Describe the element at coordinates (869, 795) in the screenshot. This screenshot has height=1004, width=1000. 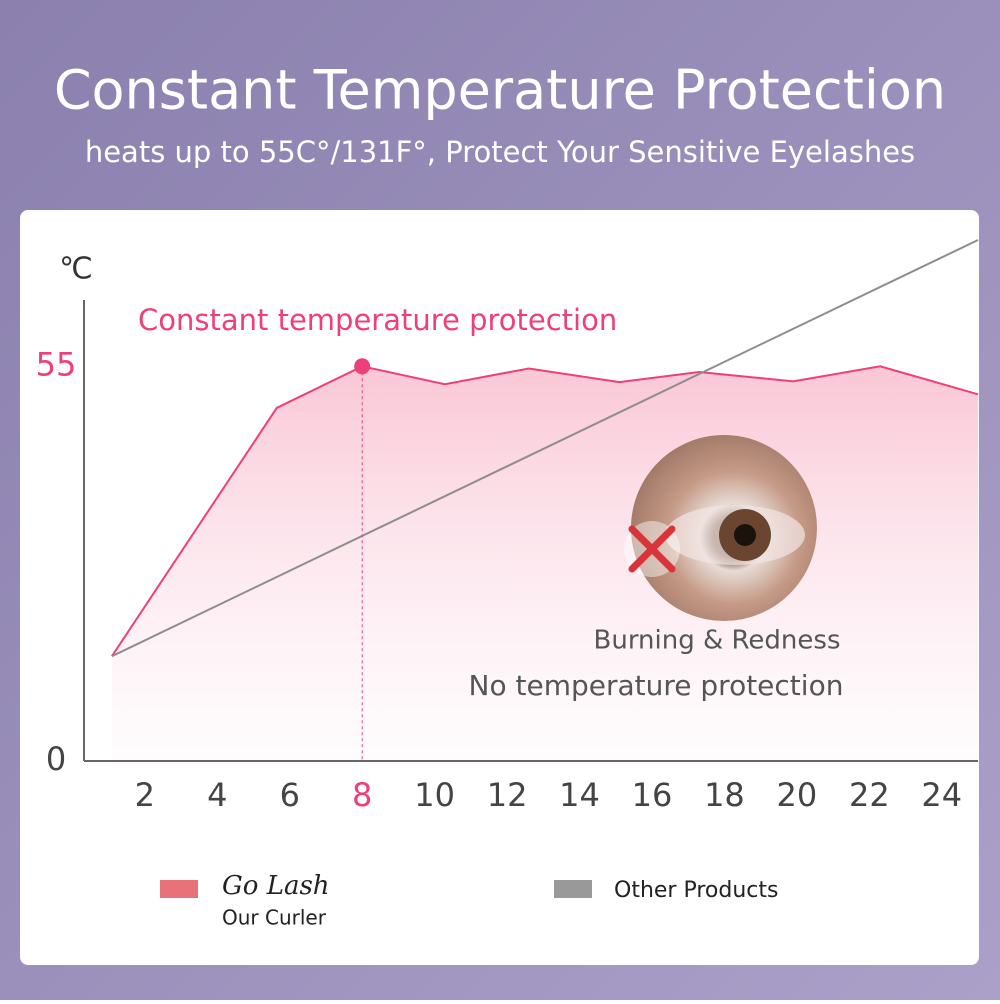
I see `x-tick-label: 22` at that location.